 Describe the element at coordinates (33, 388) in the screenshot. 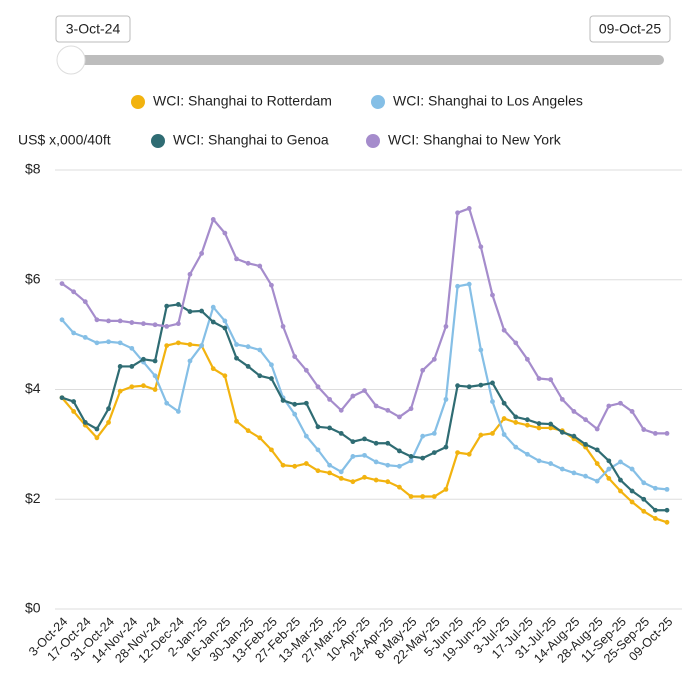

I see `y-tick-label: $4` at that location.